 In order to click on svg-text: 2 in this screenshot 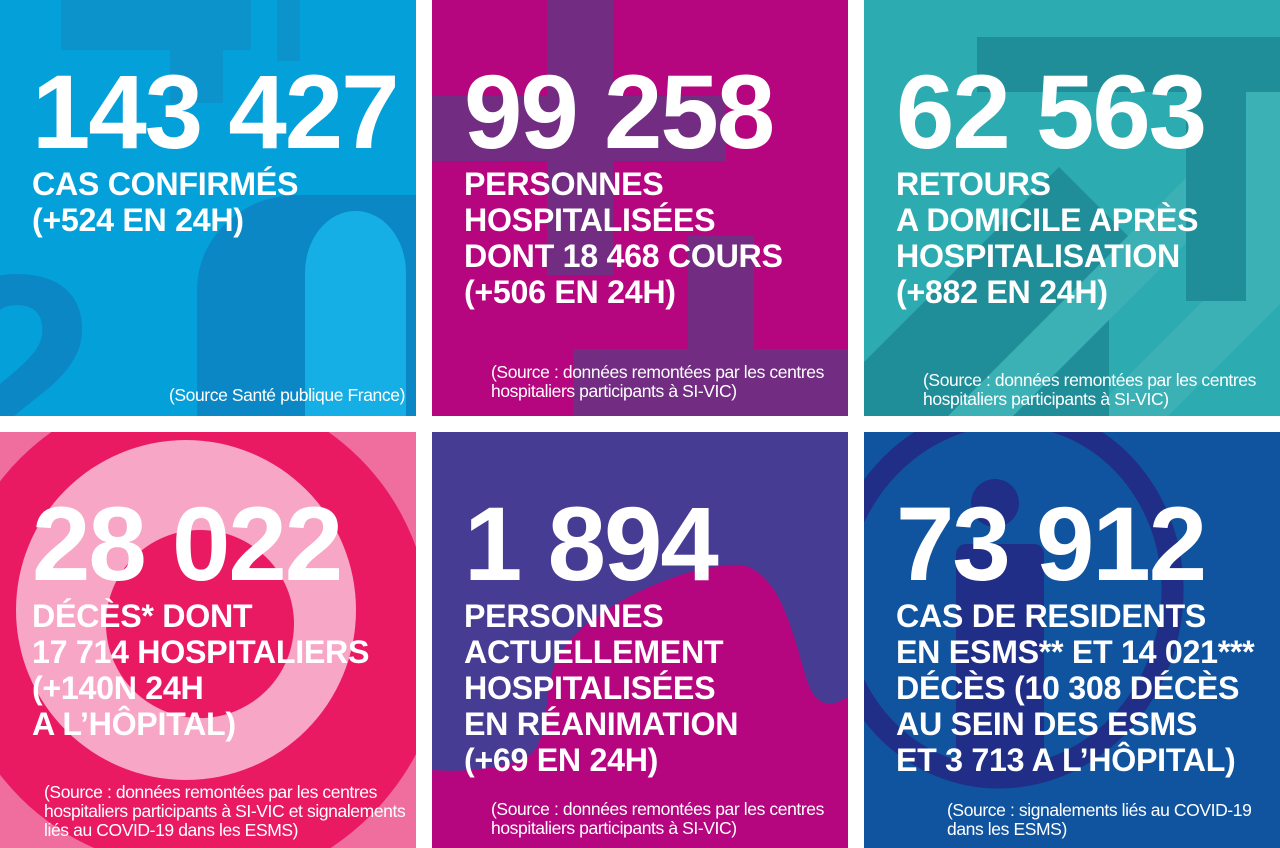, I will do `click(48, 316)`.